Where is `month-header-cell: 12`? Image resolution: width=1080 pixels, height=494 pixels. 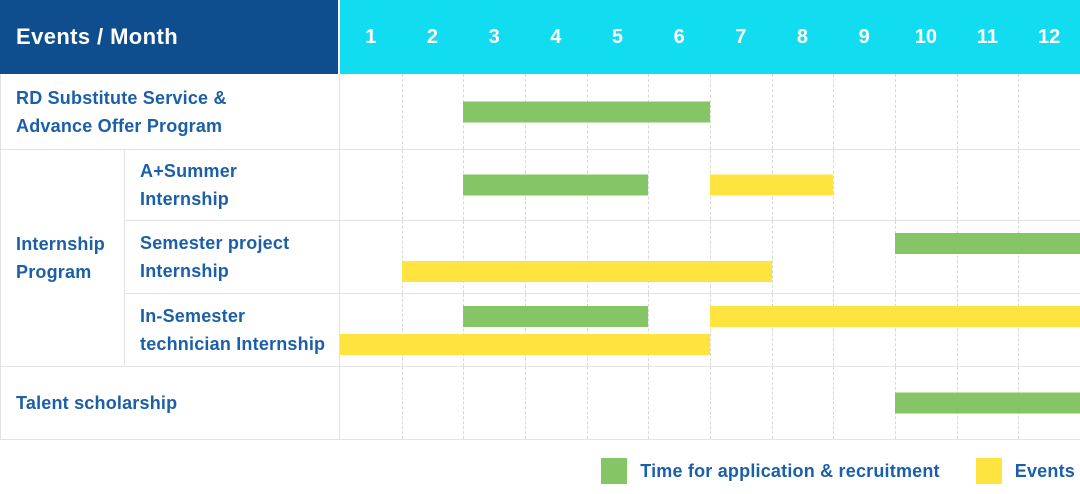 month-header-cell: 12 is located at coordinates (1049, 36).